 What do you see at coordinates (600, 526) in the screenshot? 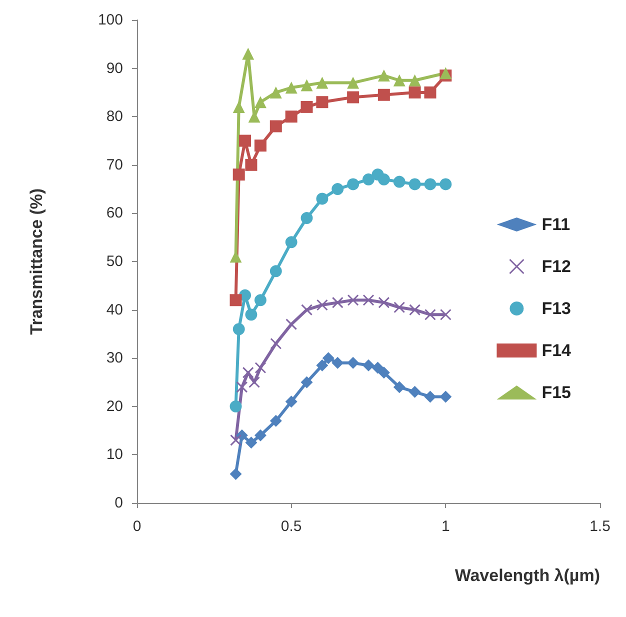
I see `x-tick-label: 1.5` at bounding box center [600, 526].